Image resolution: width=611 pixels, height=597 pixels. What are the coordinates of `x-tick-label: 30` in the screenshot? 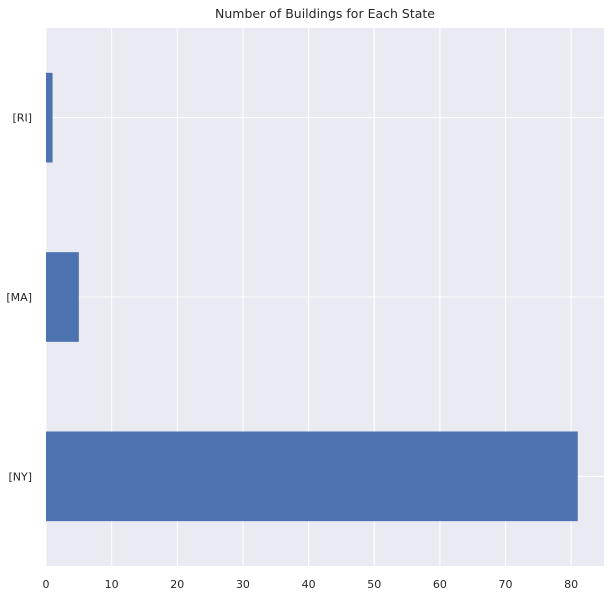 It's located at (243, 584).